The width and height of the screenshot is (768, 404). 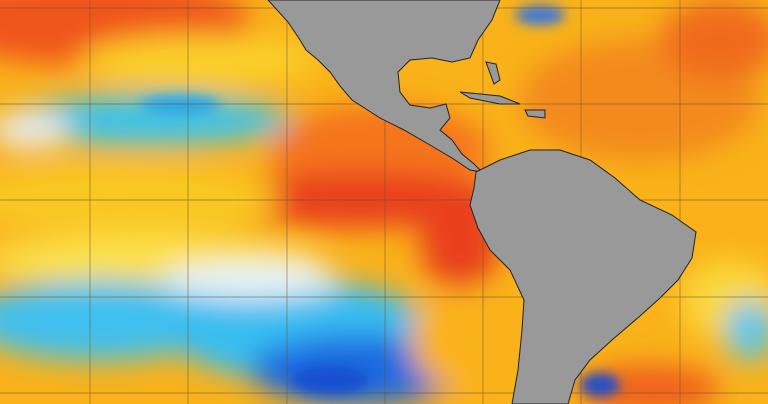 What do you see at coordinates (493, 73) in the screenshot?
I see `florida` at bounding box center [493, 73].